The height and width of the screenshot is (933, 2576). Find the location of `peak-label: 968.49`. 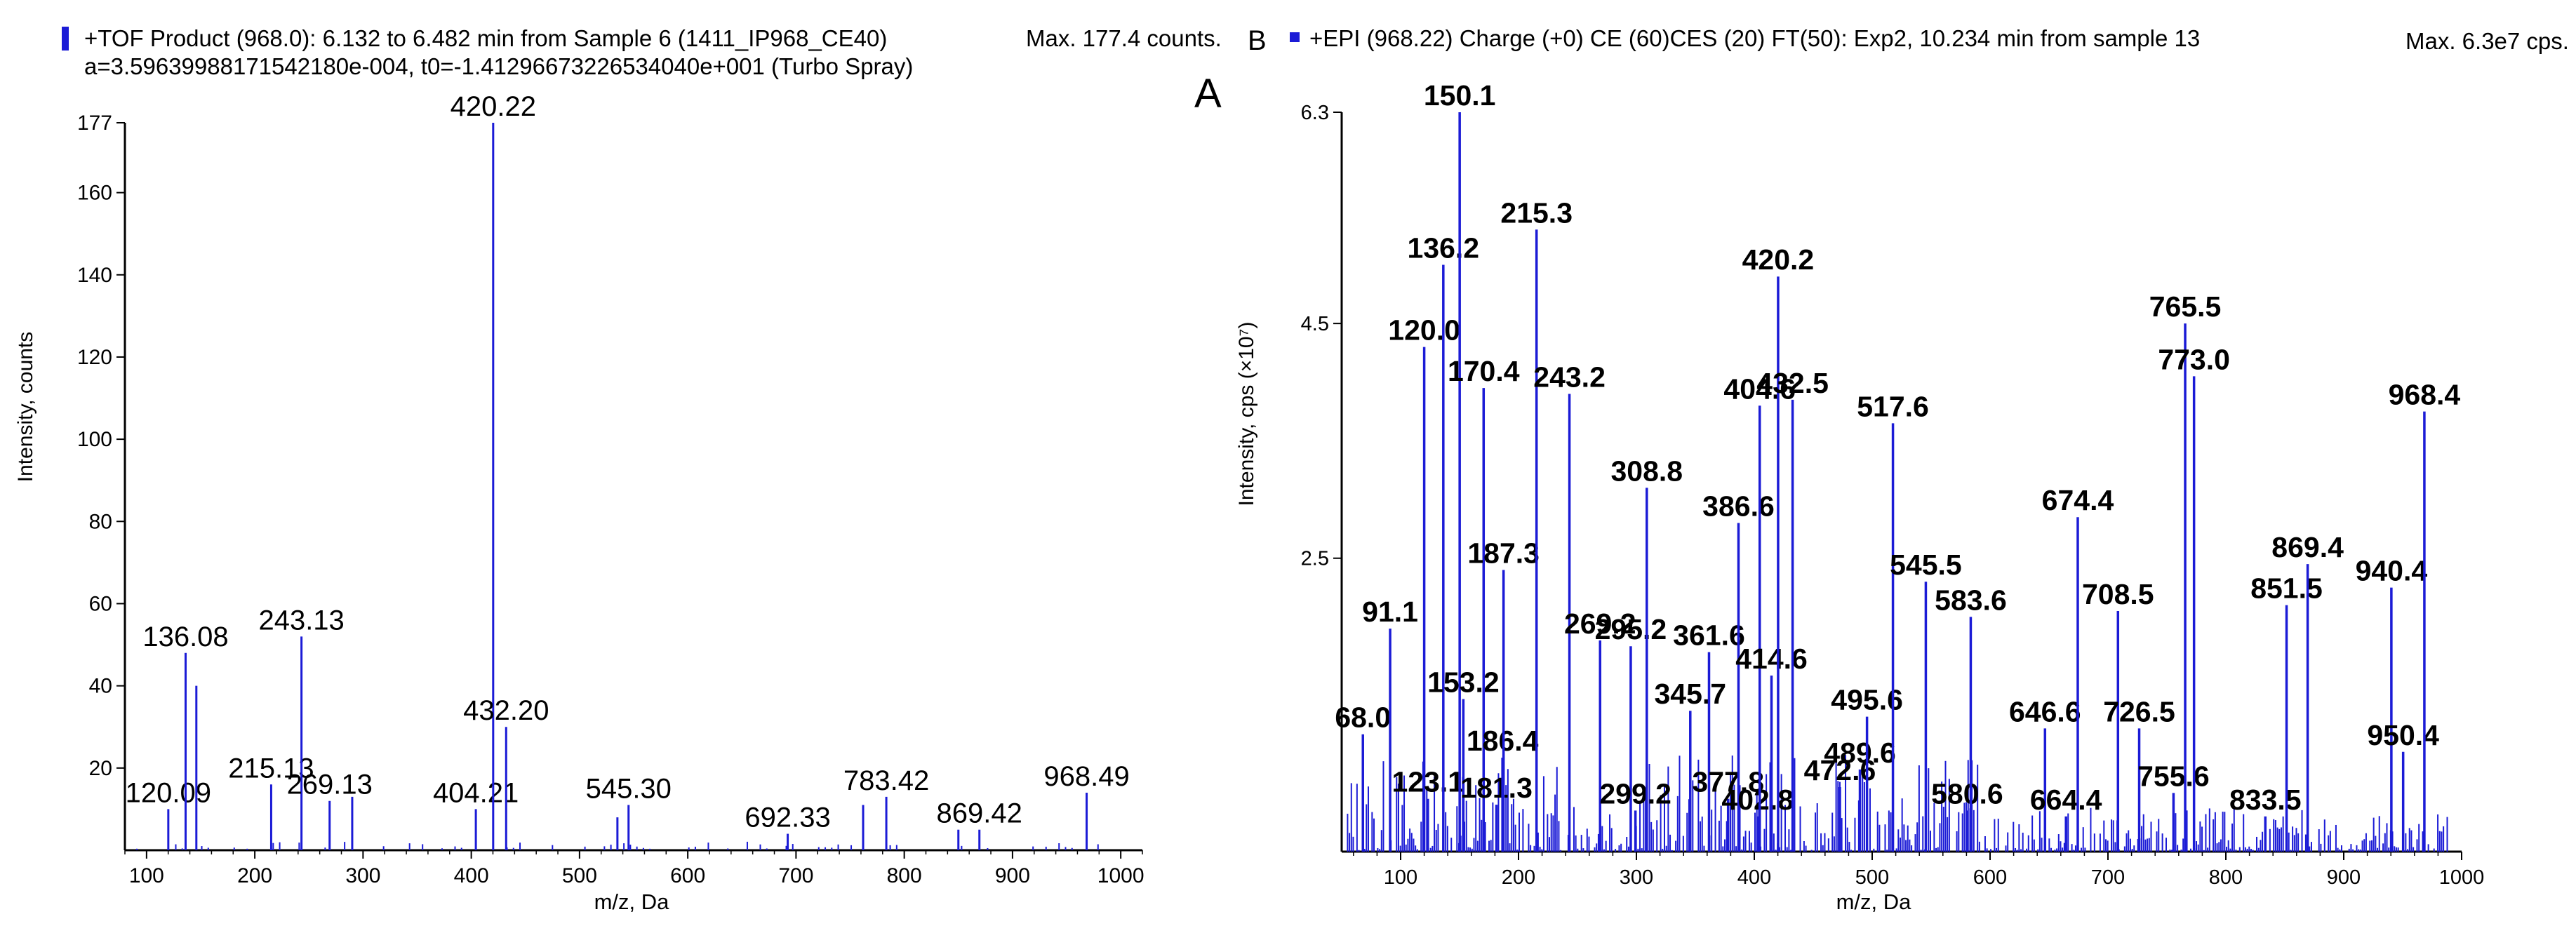

peak-label: 968.49 is located at coordinates (1086, 777).